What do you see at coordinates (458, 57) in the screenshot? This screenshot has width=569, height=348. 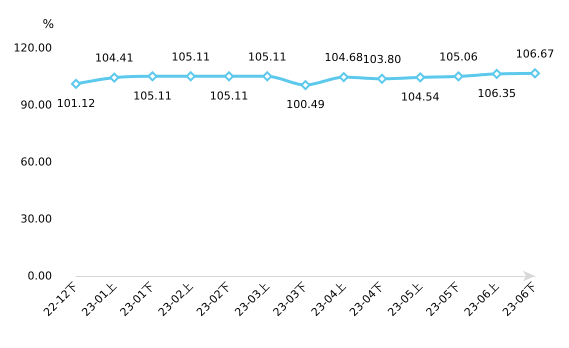 I see `data-label: 105.06` at bounding box center [458, 57].